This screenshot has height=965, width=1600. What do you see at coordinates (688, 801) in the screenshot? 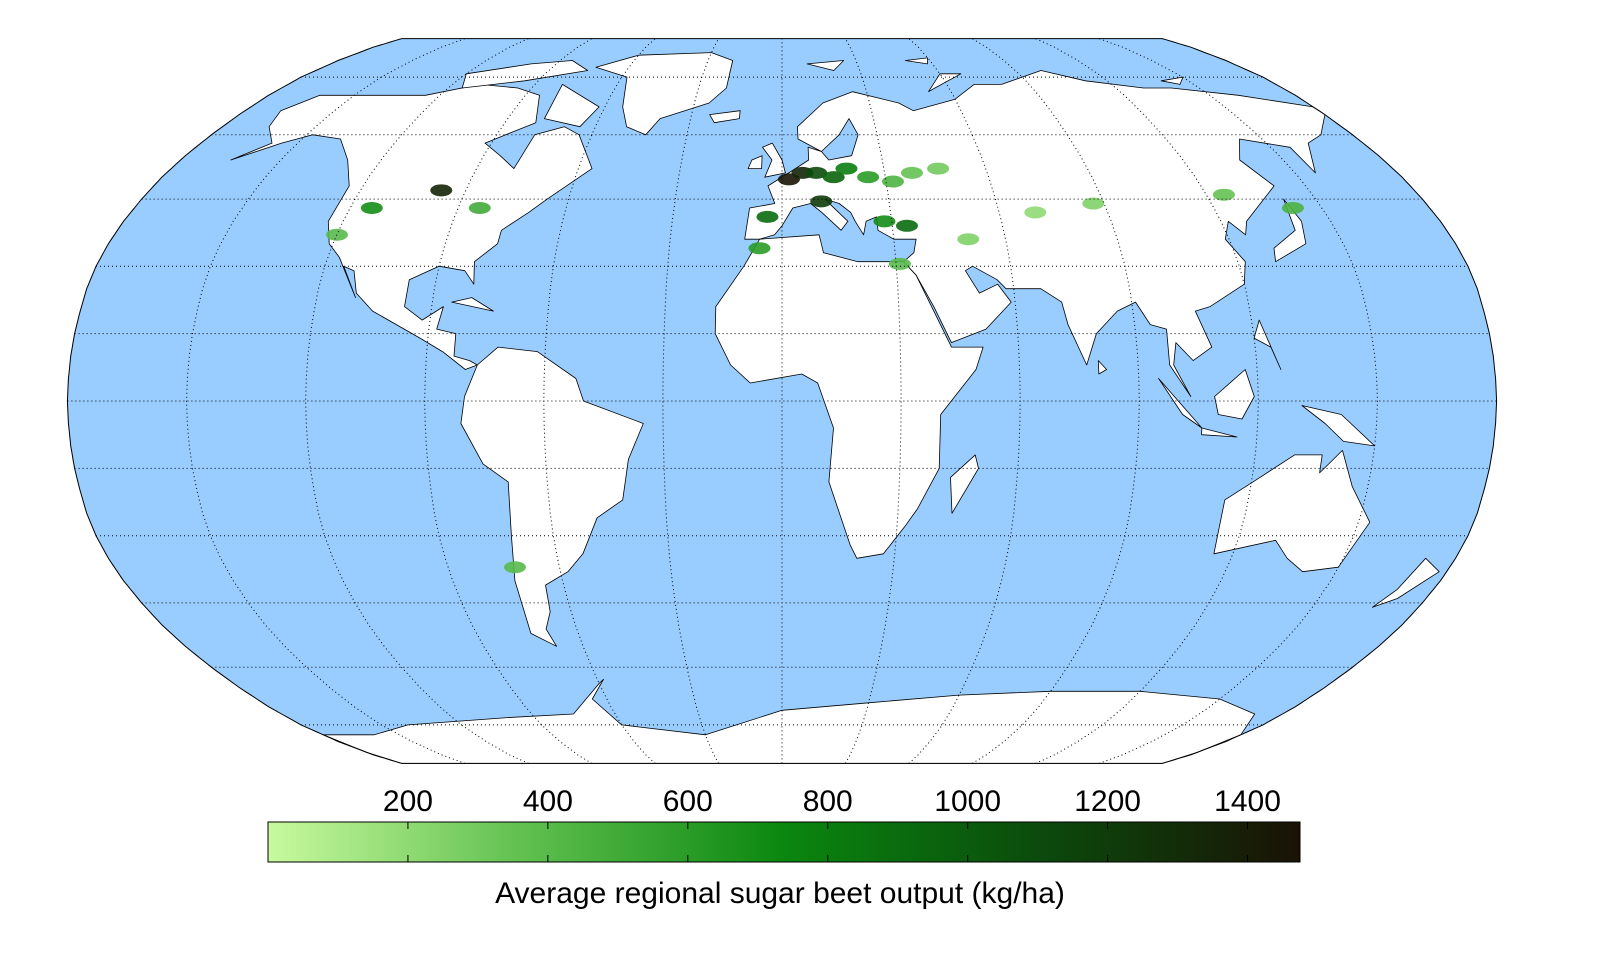
I see `colorbar-tick-label: 600` at bounding box center [688, 801].